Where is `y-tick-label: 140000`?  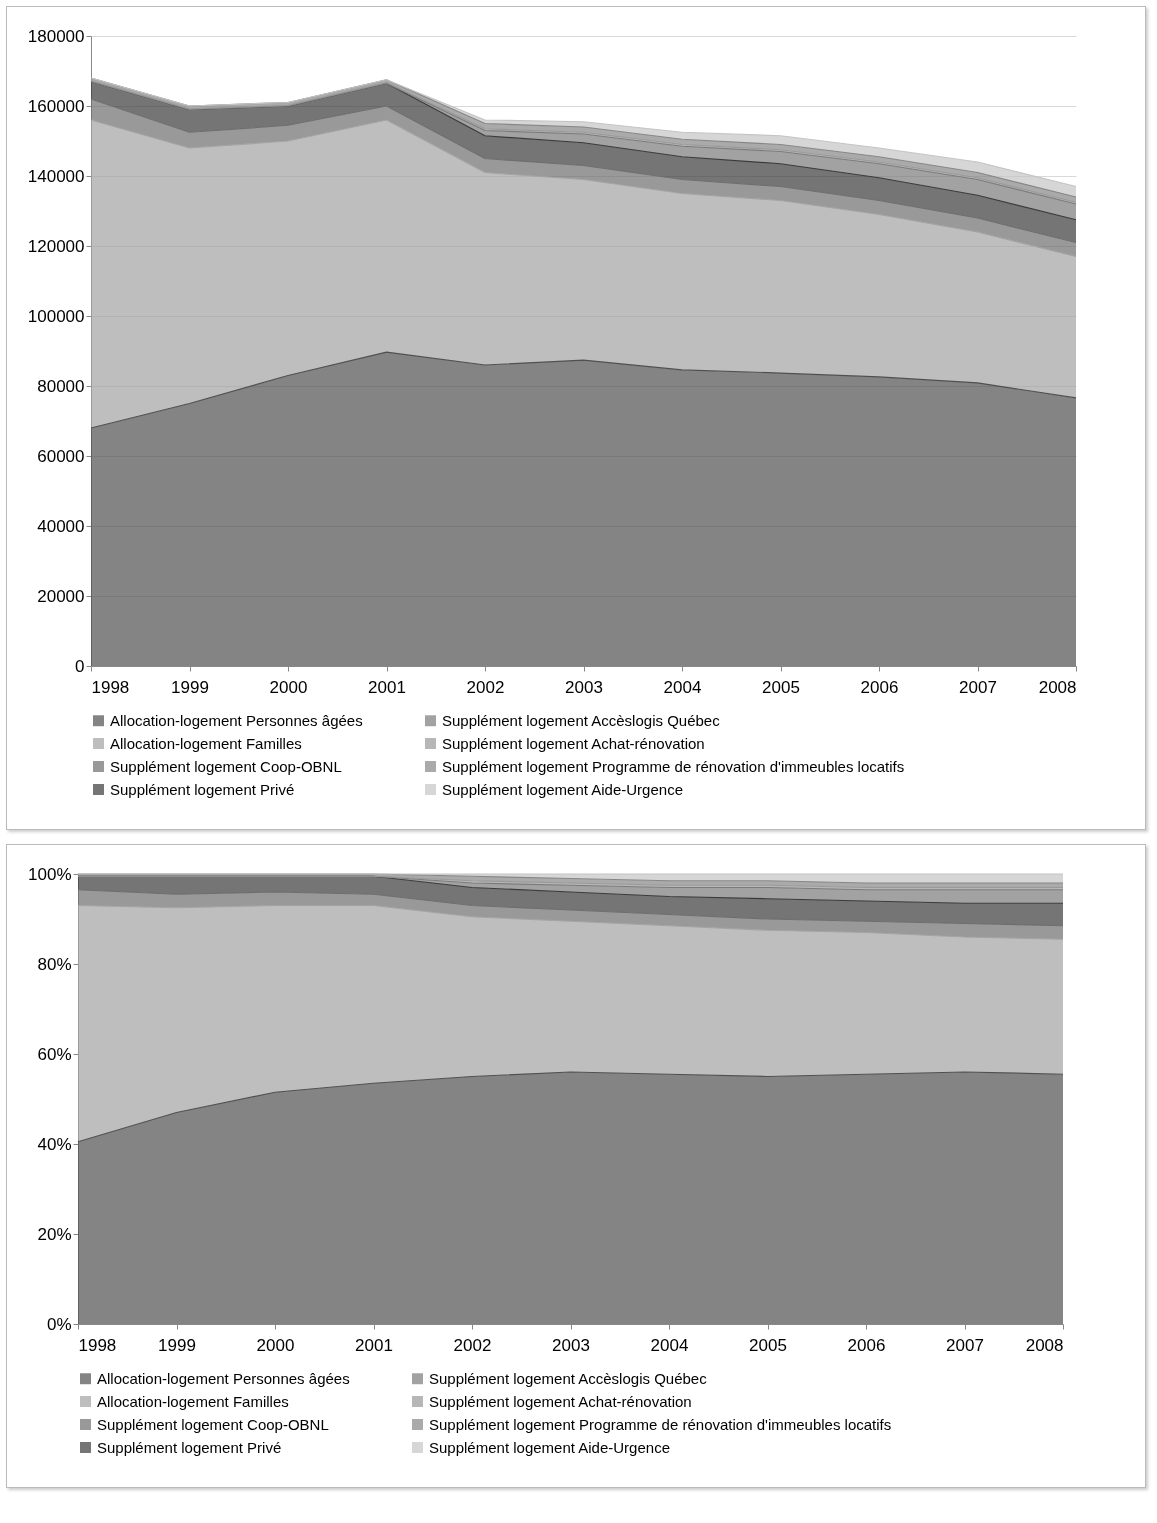 y-tick-label: 140000 is located at coordinates (56, 176).